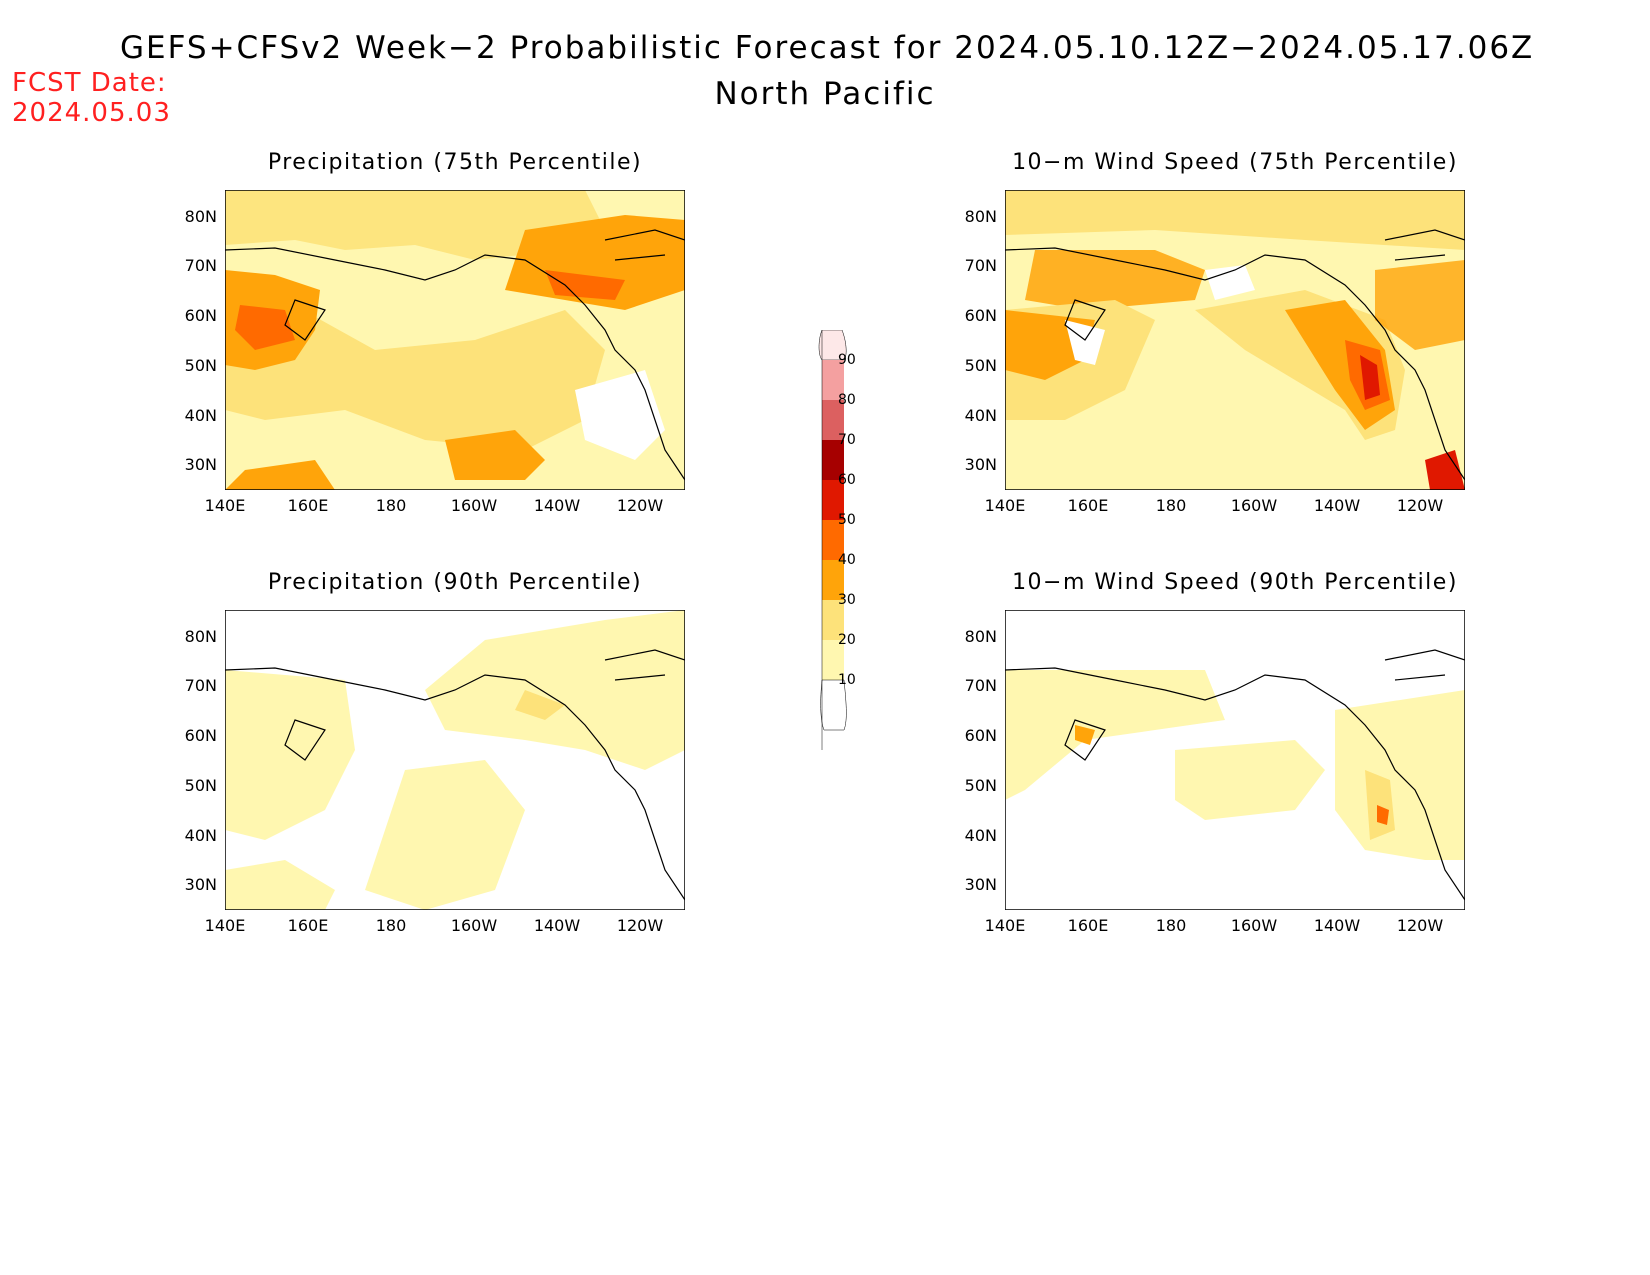 This screenshot has height=1275, width=1650. What do you see at coordinates (89, 83) in the screenshot?
I see `fcst-date-label: FCST Date:` at bounding box center [89, 83].